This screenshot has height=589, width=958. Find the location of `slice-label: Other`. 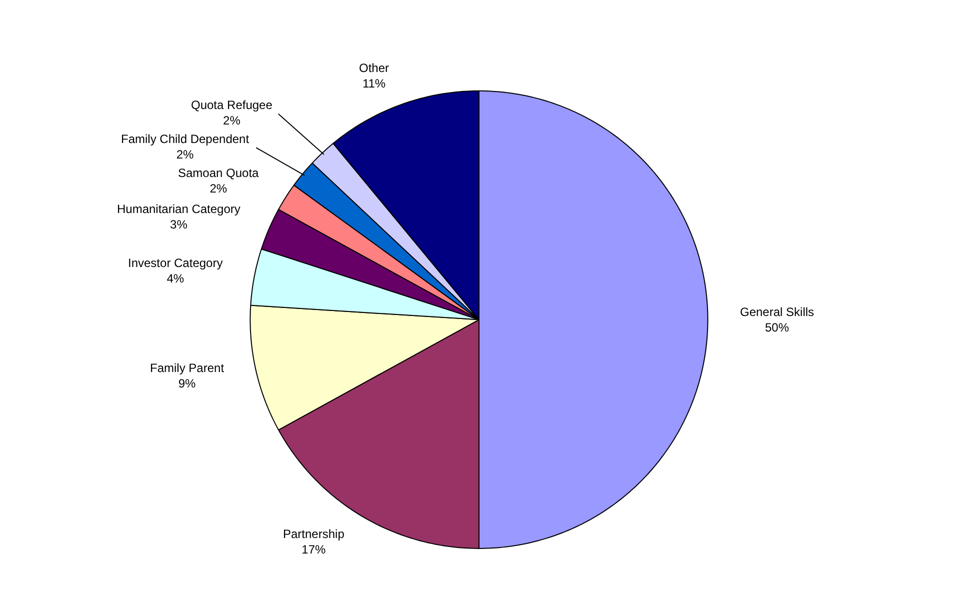

slice-label: Other is located at coordinates (374, 68).